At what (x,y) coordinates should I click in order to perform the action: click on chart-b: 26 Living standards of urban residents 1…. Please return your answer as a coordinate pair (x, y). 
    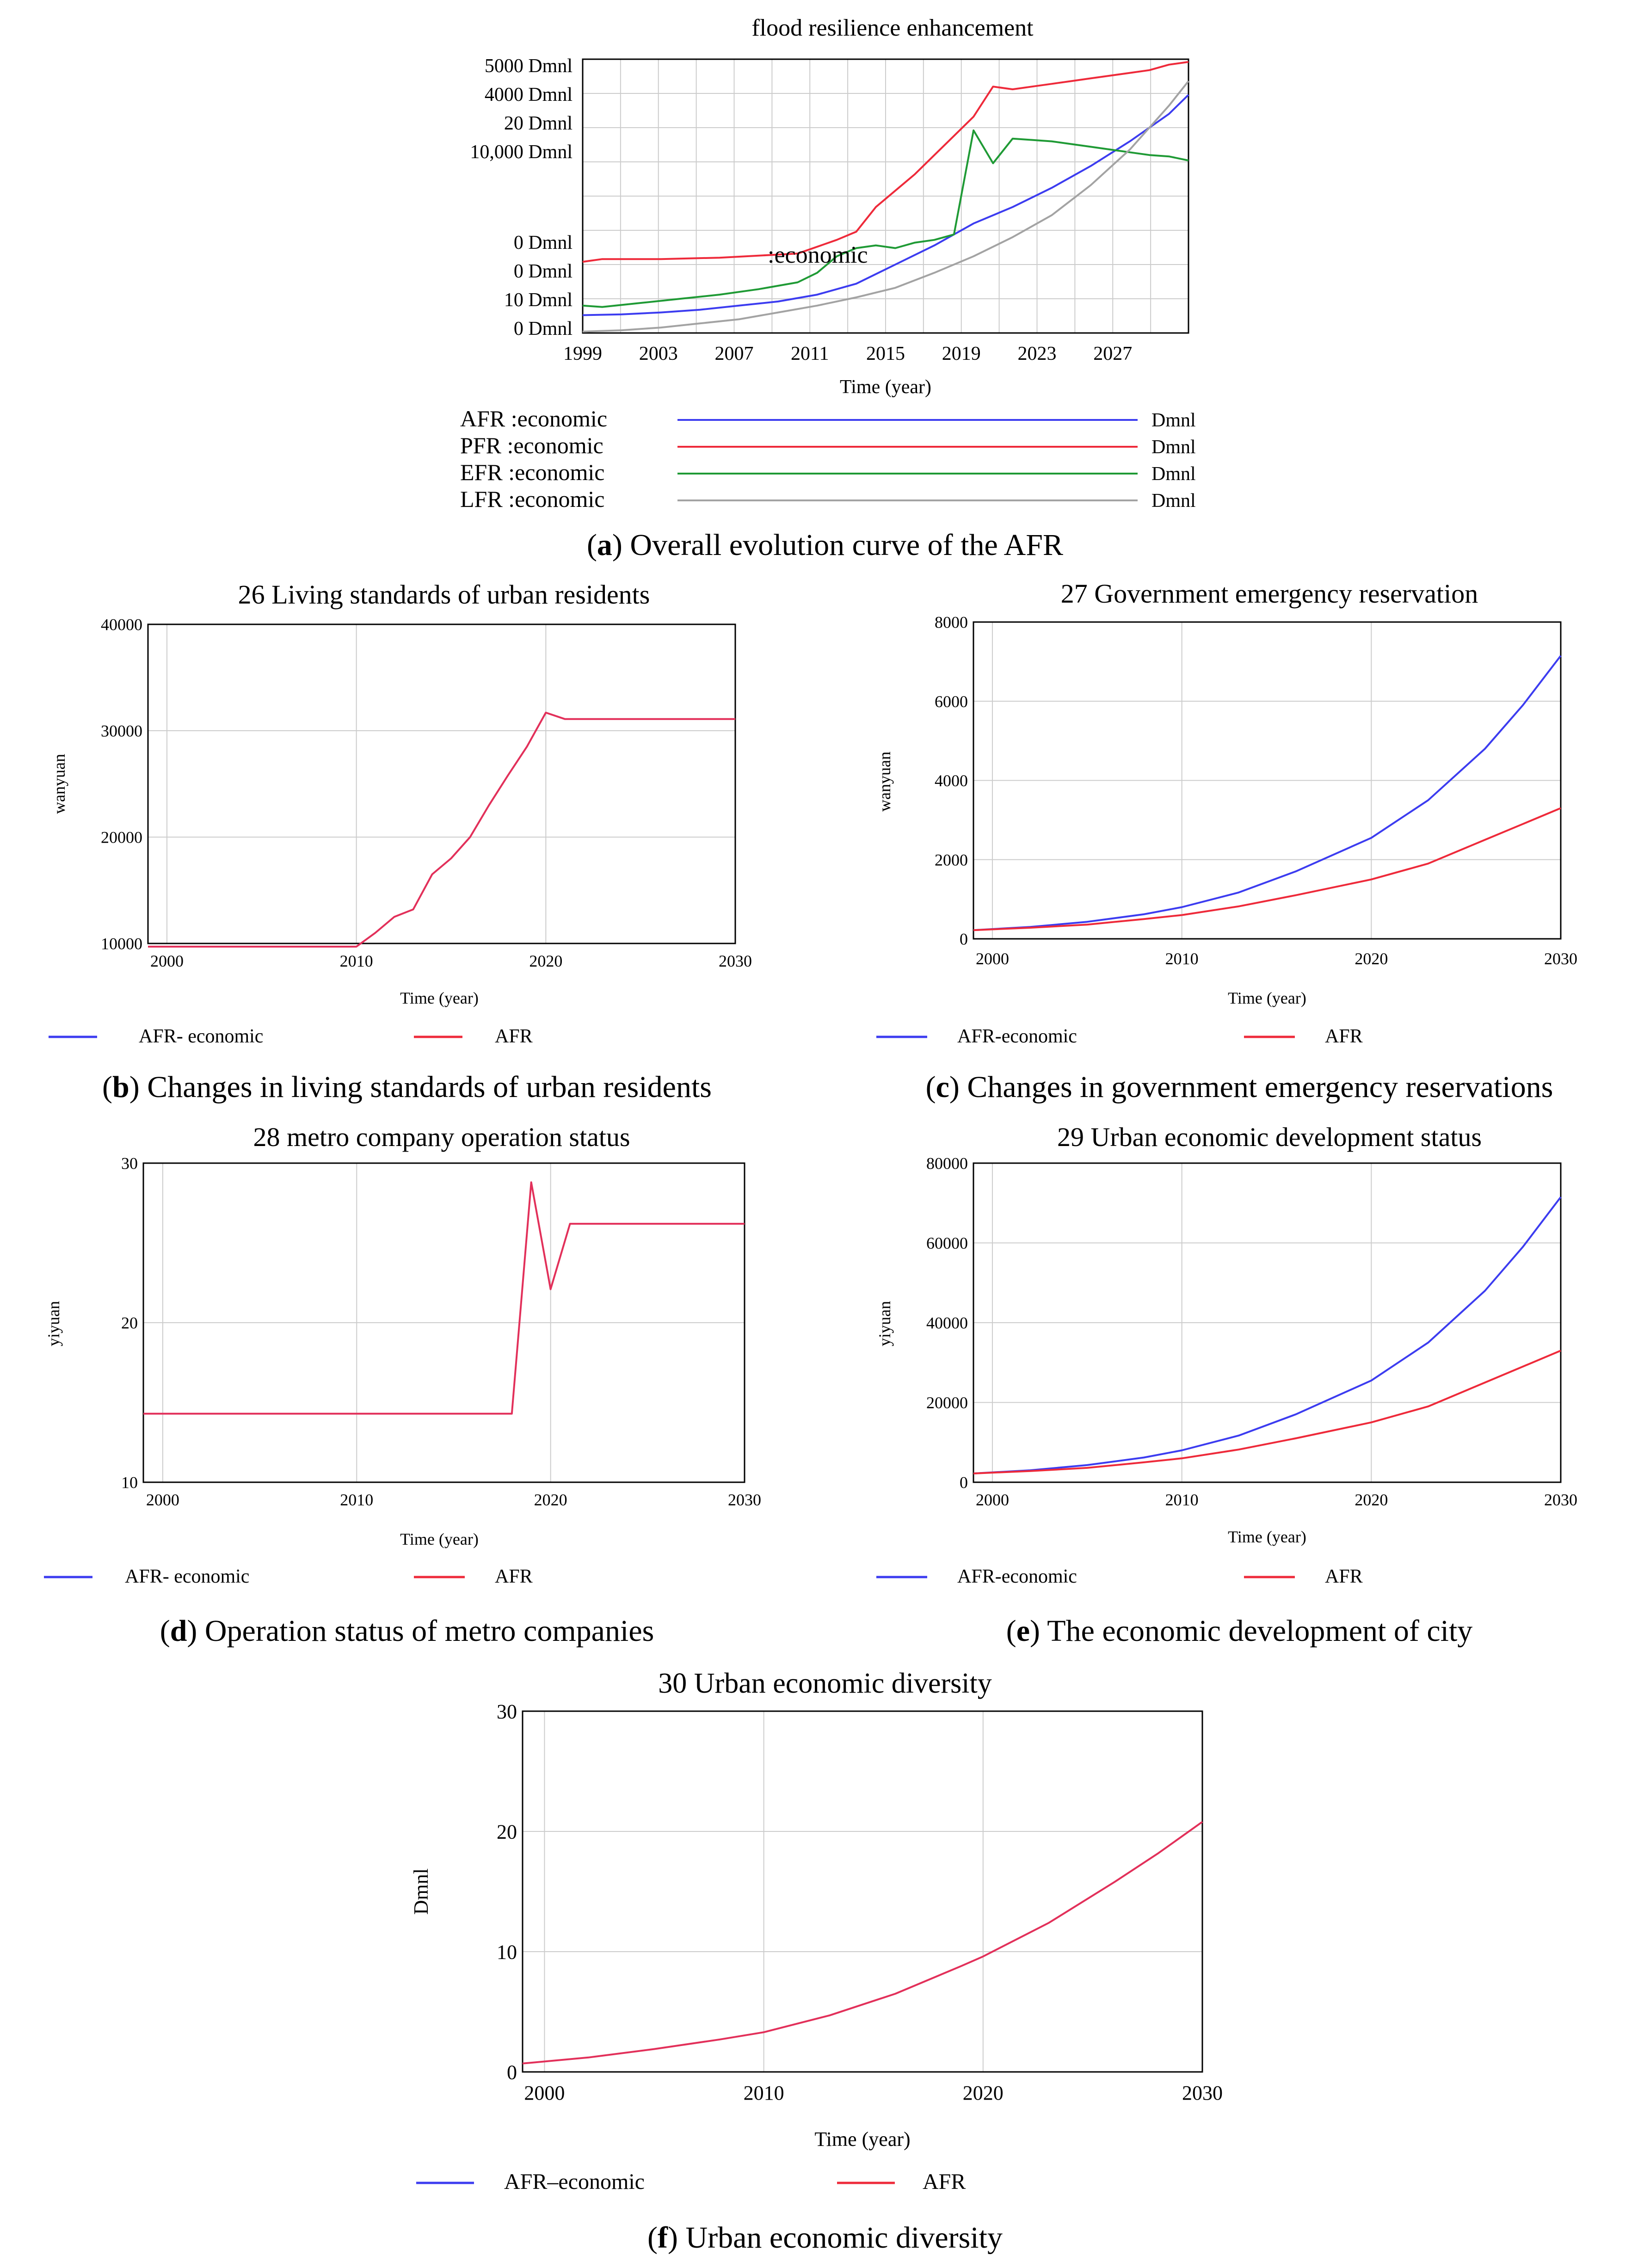
    Looking at the image, I should click on (400, 813).